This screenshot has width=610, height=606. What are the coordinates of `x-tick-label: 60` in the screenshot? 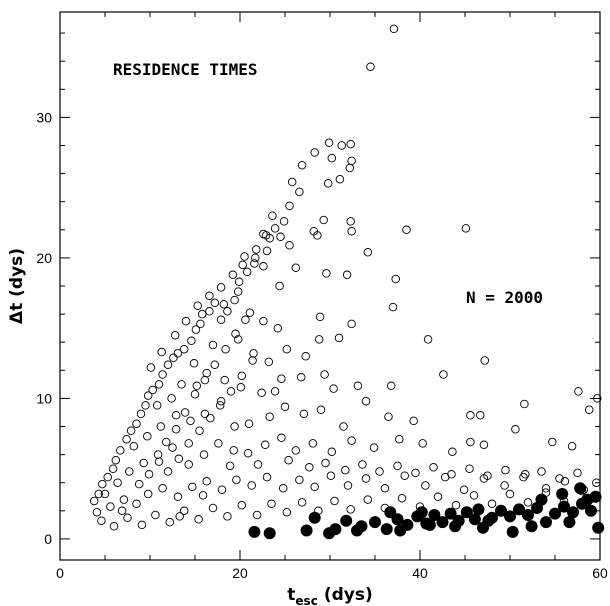 It's located at (600, 573).